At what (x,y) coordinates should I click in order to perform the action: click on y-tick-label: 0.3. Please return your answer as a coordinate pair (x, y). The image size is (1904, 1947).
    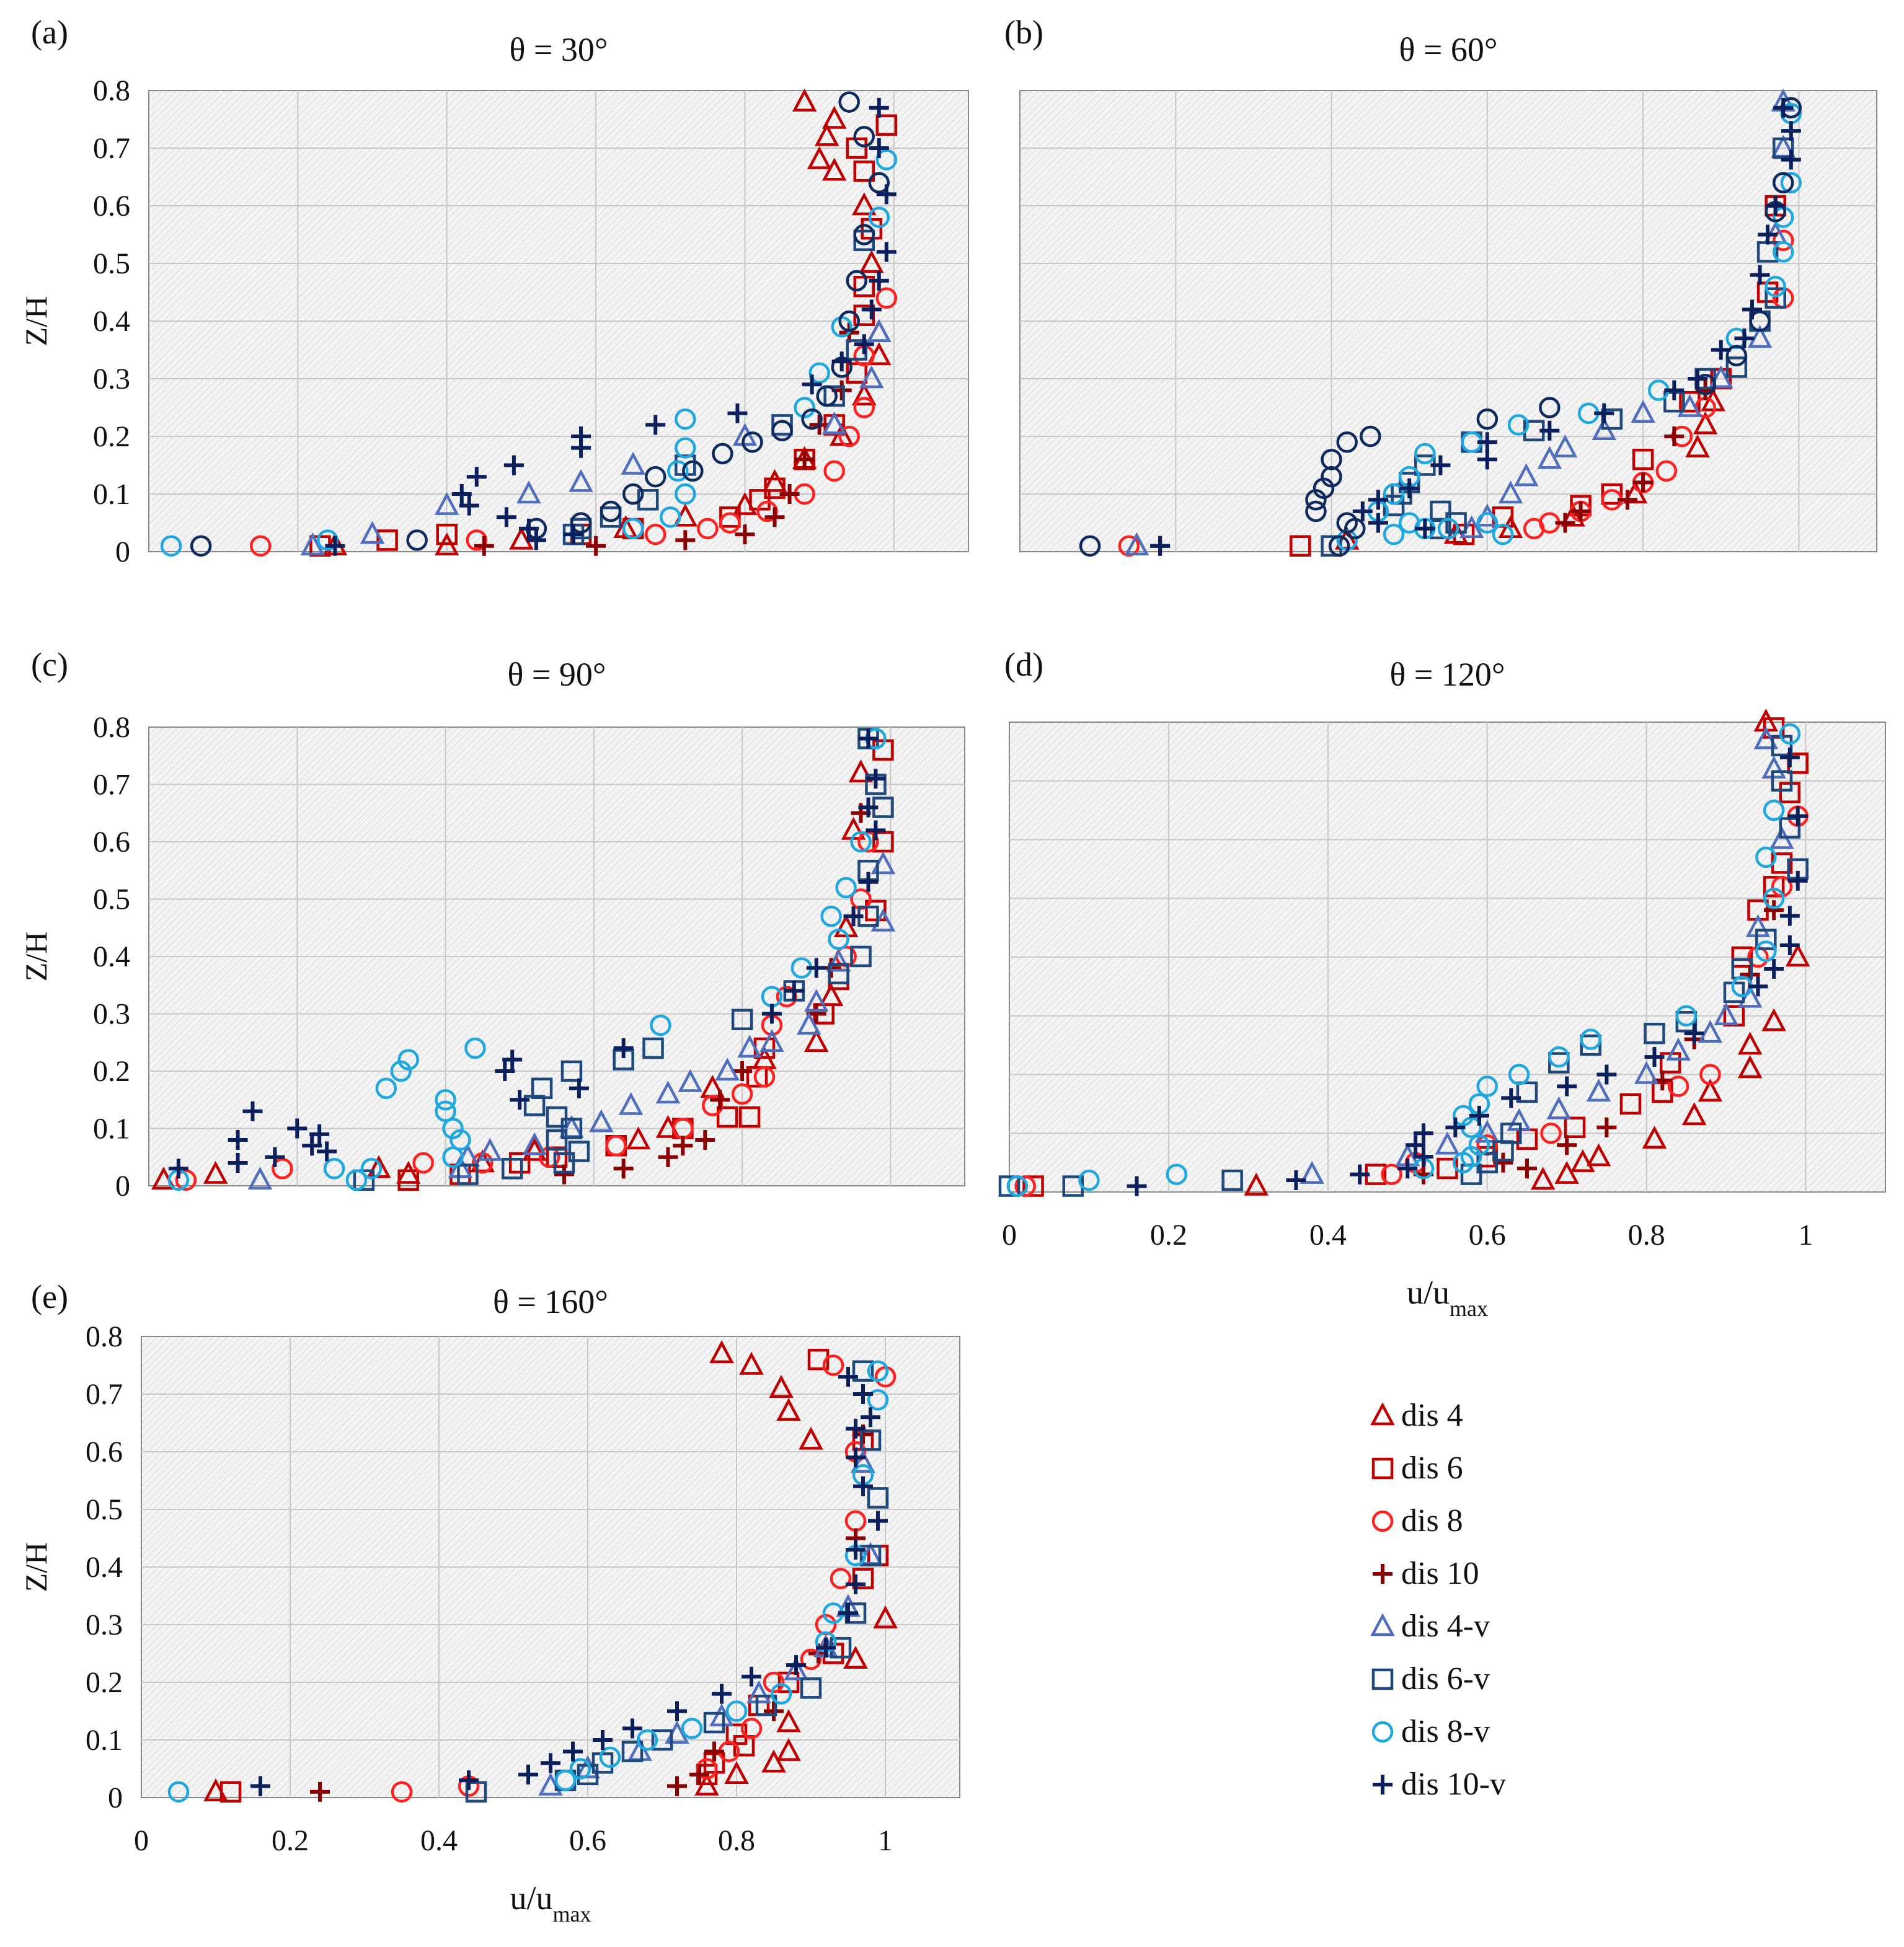
    Looking at the image, I should click on (111, 379).